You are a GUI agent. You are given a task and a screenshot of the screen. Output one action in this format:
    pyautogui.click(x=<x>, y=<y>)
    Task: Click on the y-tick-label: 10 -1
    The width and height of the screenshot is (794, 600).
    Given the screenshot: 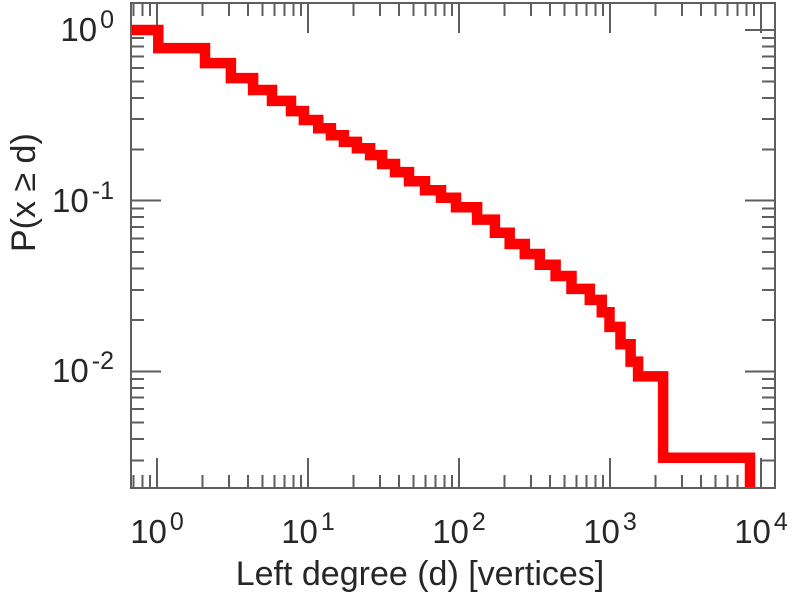 What is the action you would take?
    pyautogui.click(x=72, y=199)
    